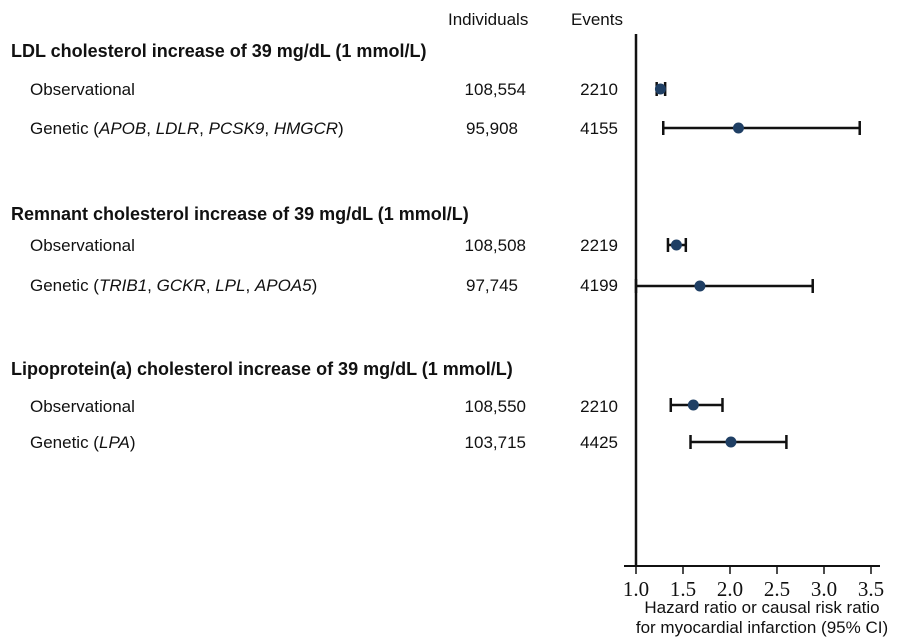 The width and height of the screenshot is (917, 640). What do you see at coordinates (824, 589) in the screenshot?
I see `x-tick-label: 3.0` at bounding box center [824, 589].